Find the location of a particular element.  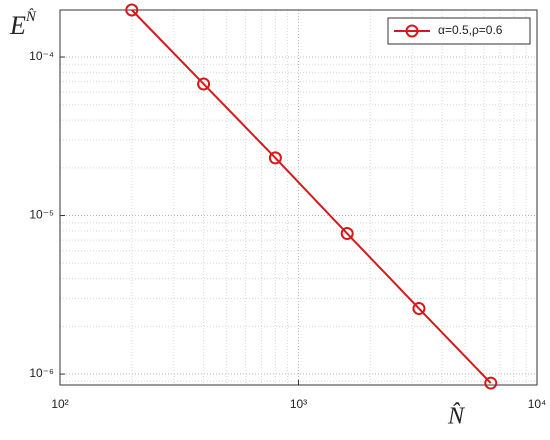

legend: α=0.5,ρ=0.6 is located at coordinates (459, 31).